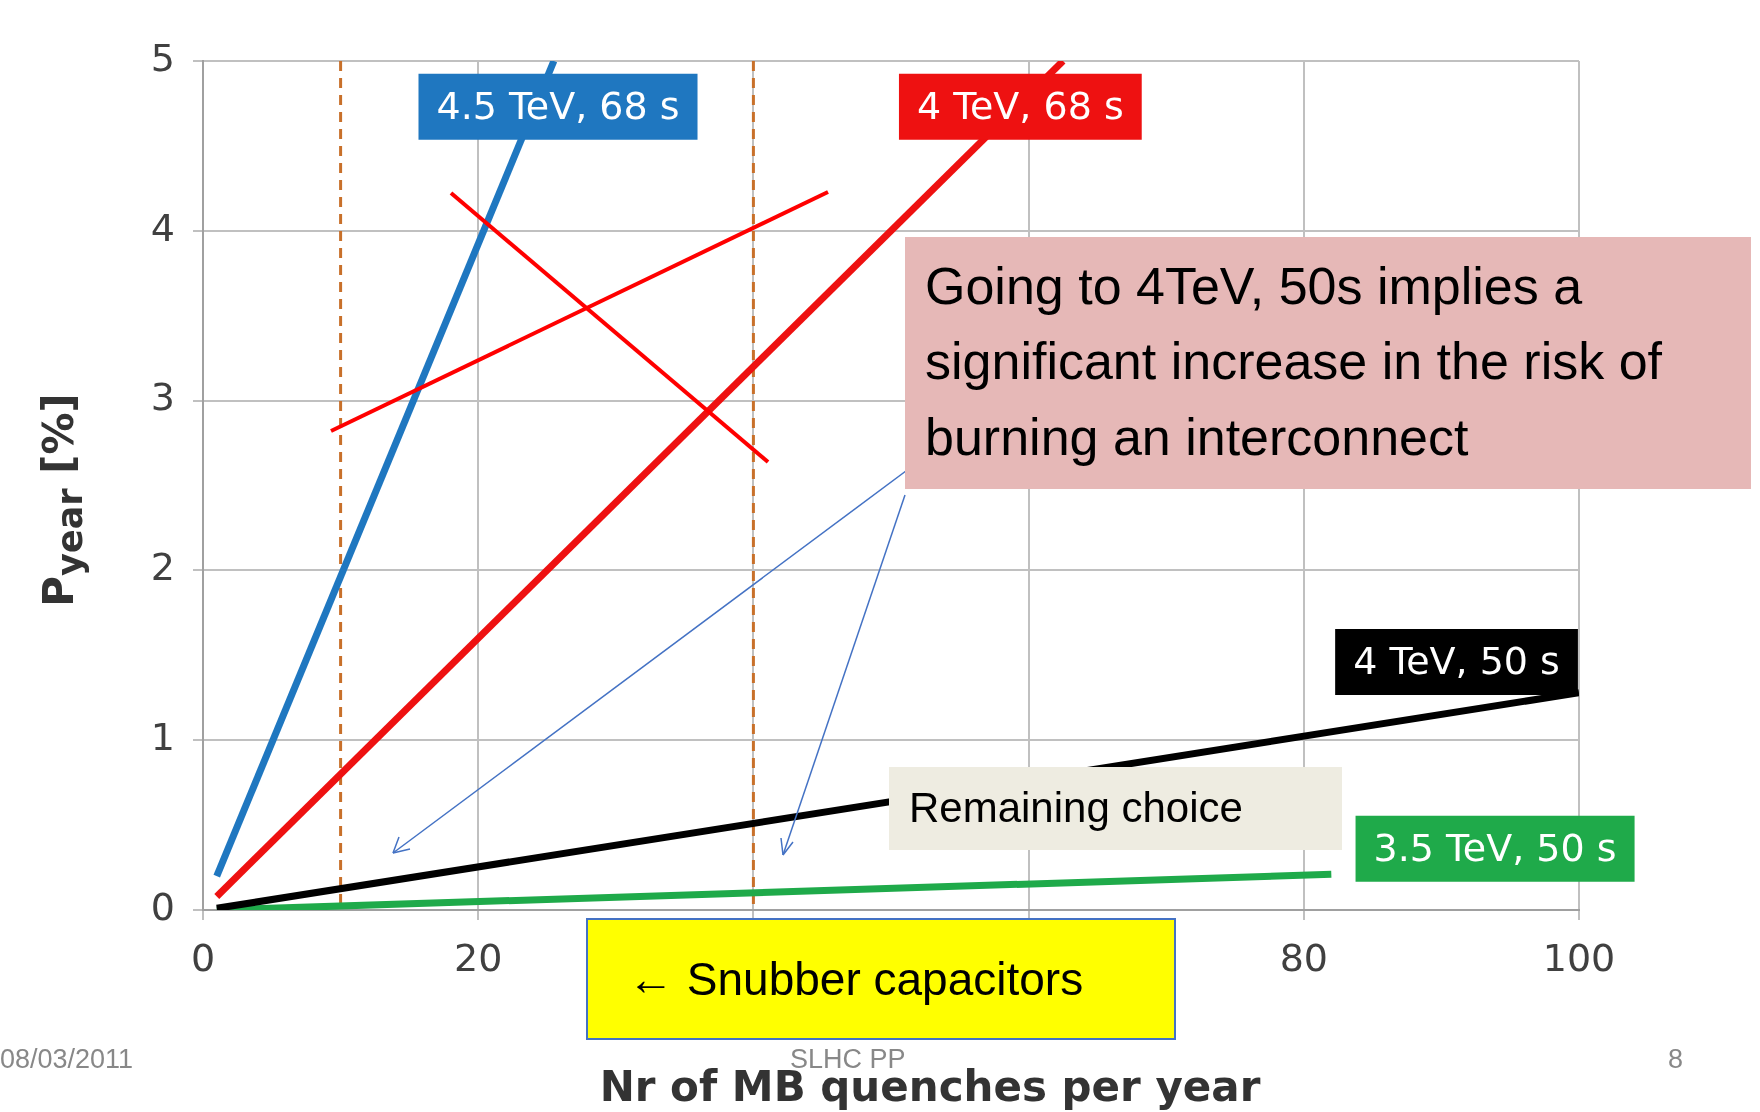  Describe the element at coordinates (1115, 808) in the screenshot. I see `annotation: Remaining choice` at that location.